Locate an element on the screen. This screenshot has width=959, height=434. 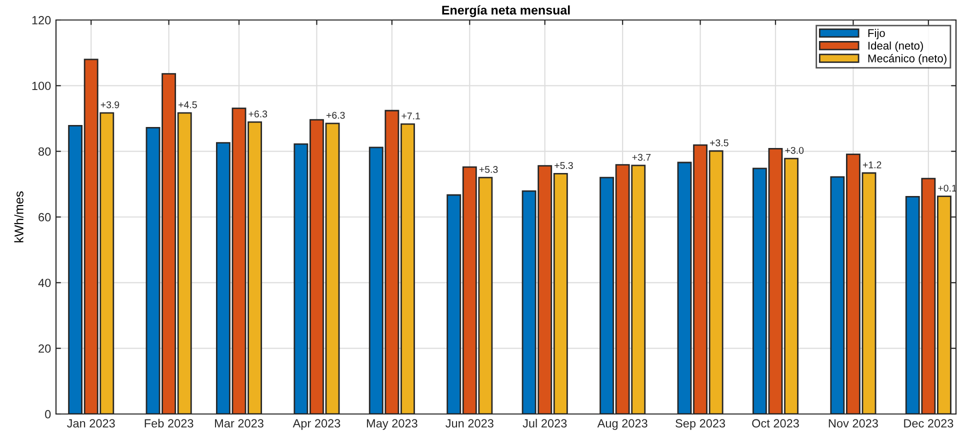
legend-label: Fijo is located at coordinates (876, 34).